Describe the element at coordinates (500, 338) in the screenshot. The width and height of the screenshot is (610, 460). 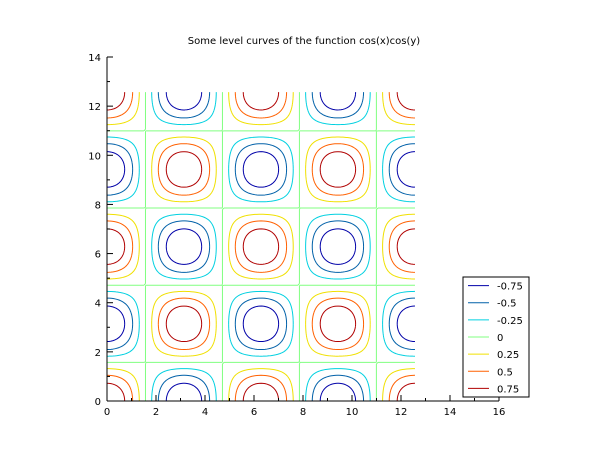
I see `legend-label: 0` at that location.